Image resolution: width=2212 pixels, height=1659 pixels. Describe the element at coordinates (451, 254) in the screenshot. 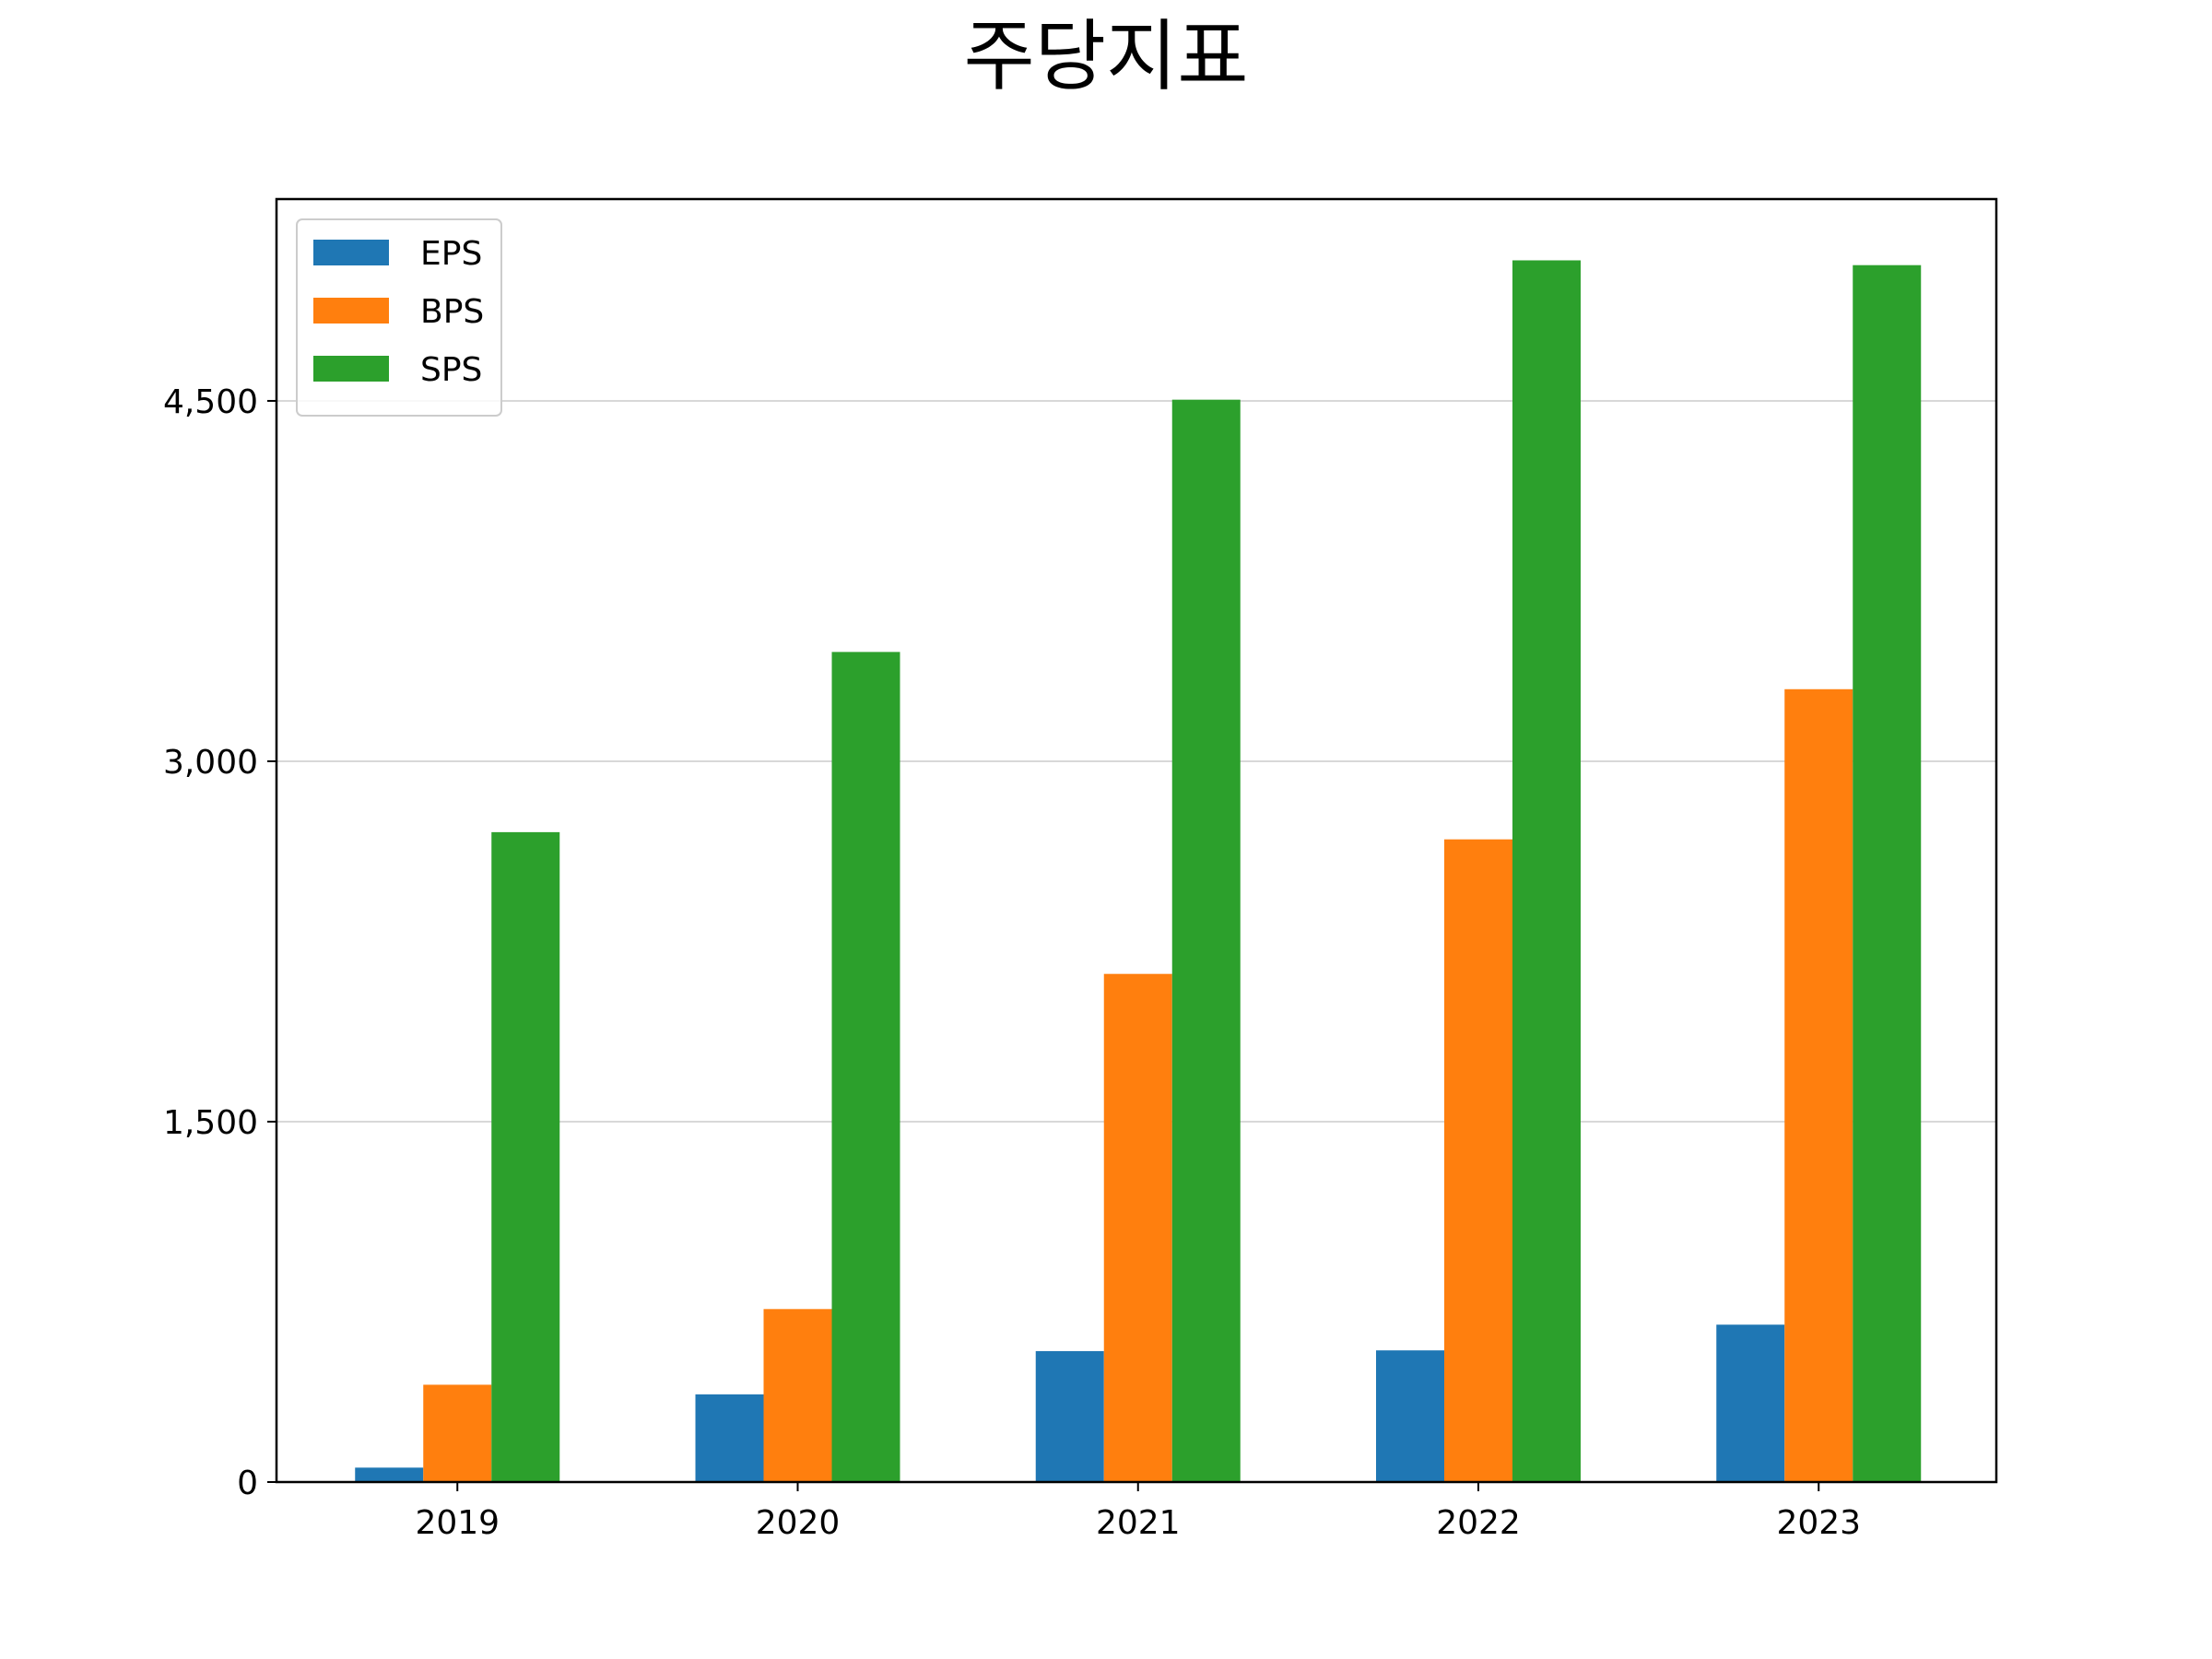

I see `legend-label-eps: EPS` at that location.